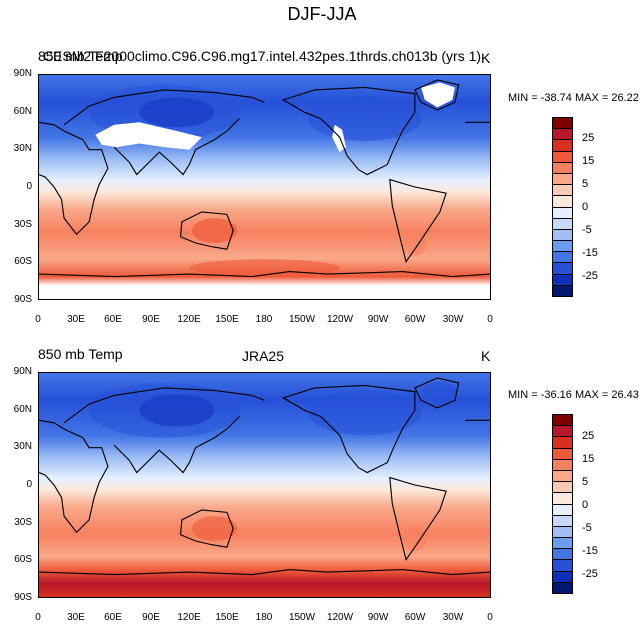  What do you see at coordinates (29, 484) in the screenshot?
I see `panel2-lat-tick: 0` at bounding box center [29, 484].